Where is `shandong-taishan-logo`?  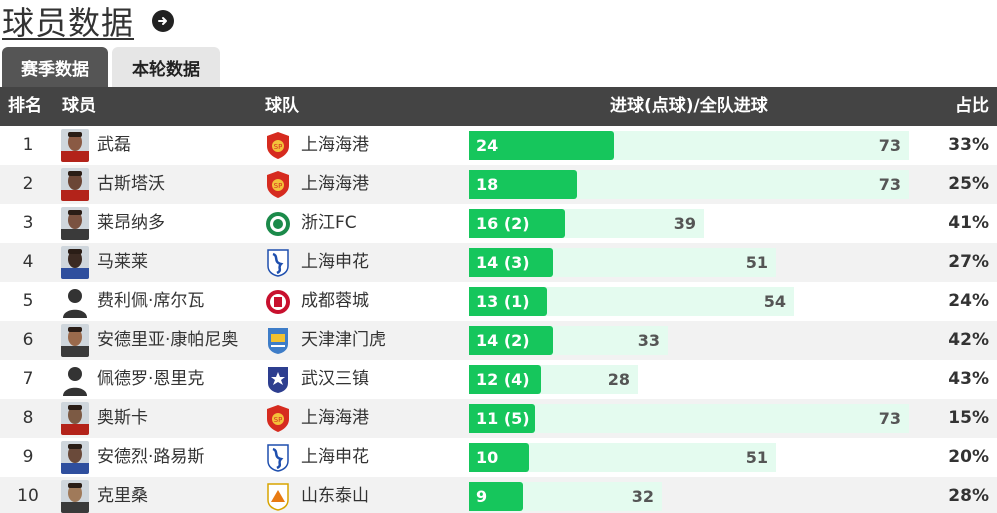
shandong-taishan-logo is located at coordinates (278, 496).